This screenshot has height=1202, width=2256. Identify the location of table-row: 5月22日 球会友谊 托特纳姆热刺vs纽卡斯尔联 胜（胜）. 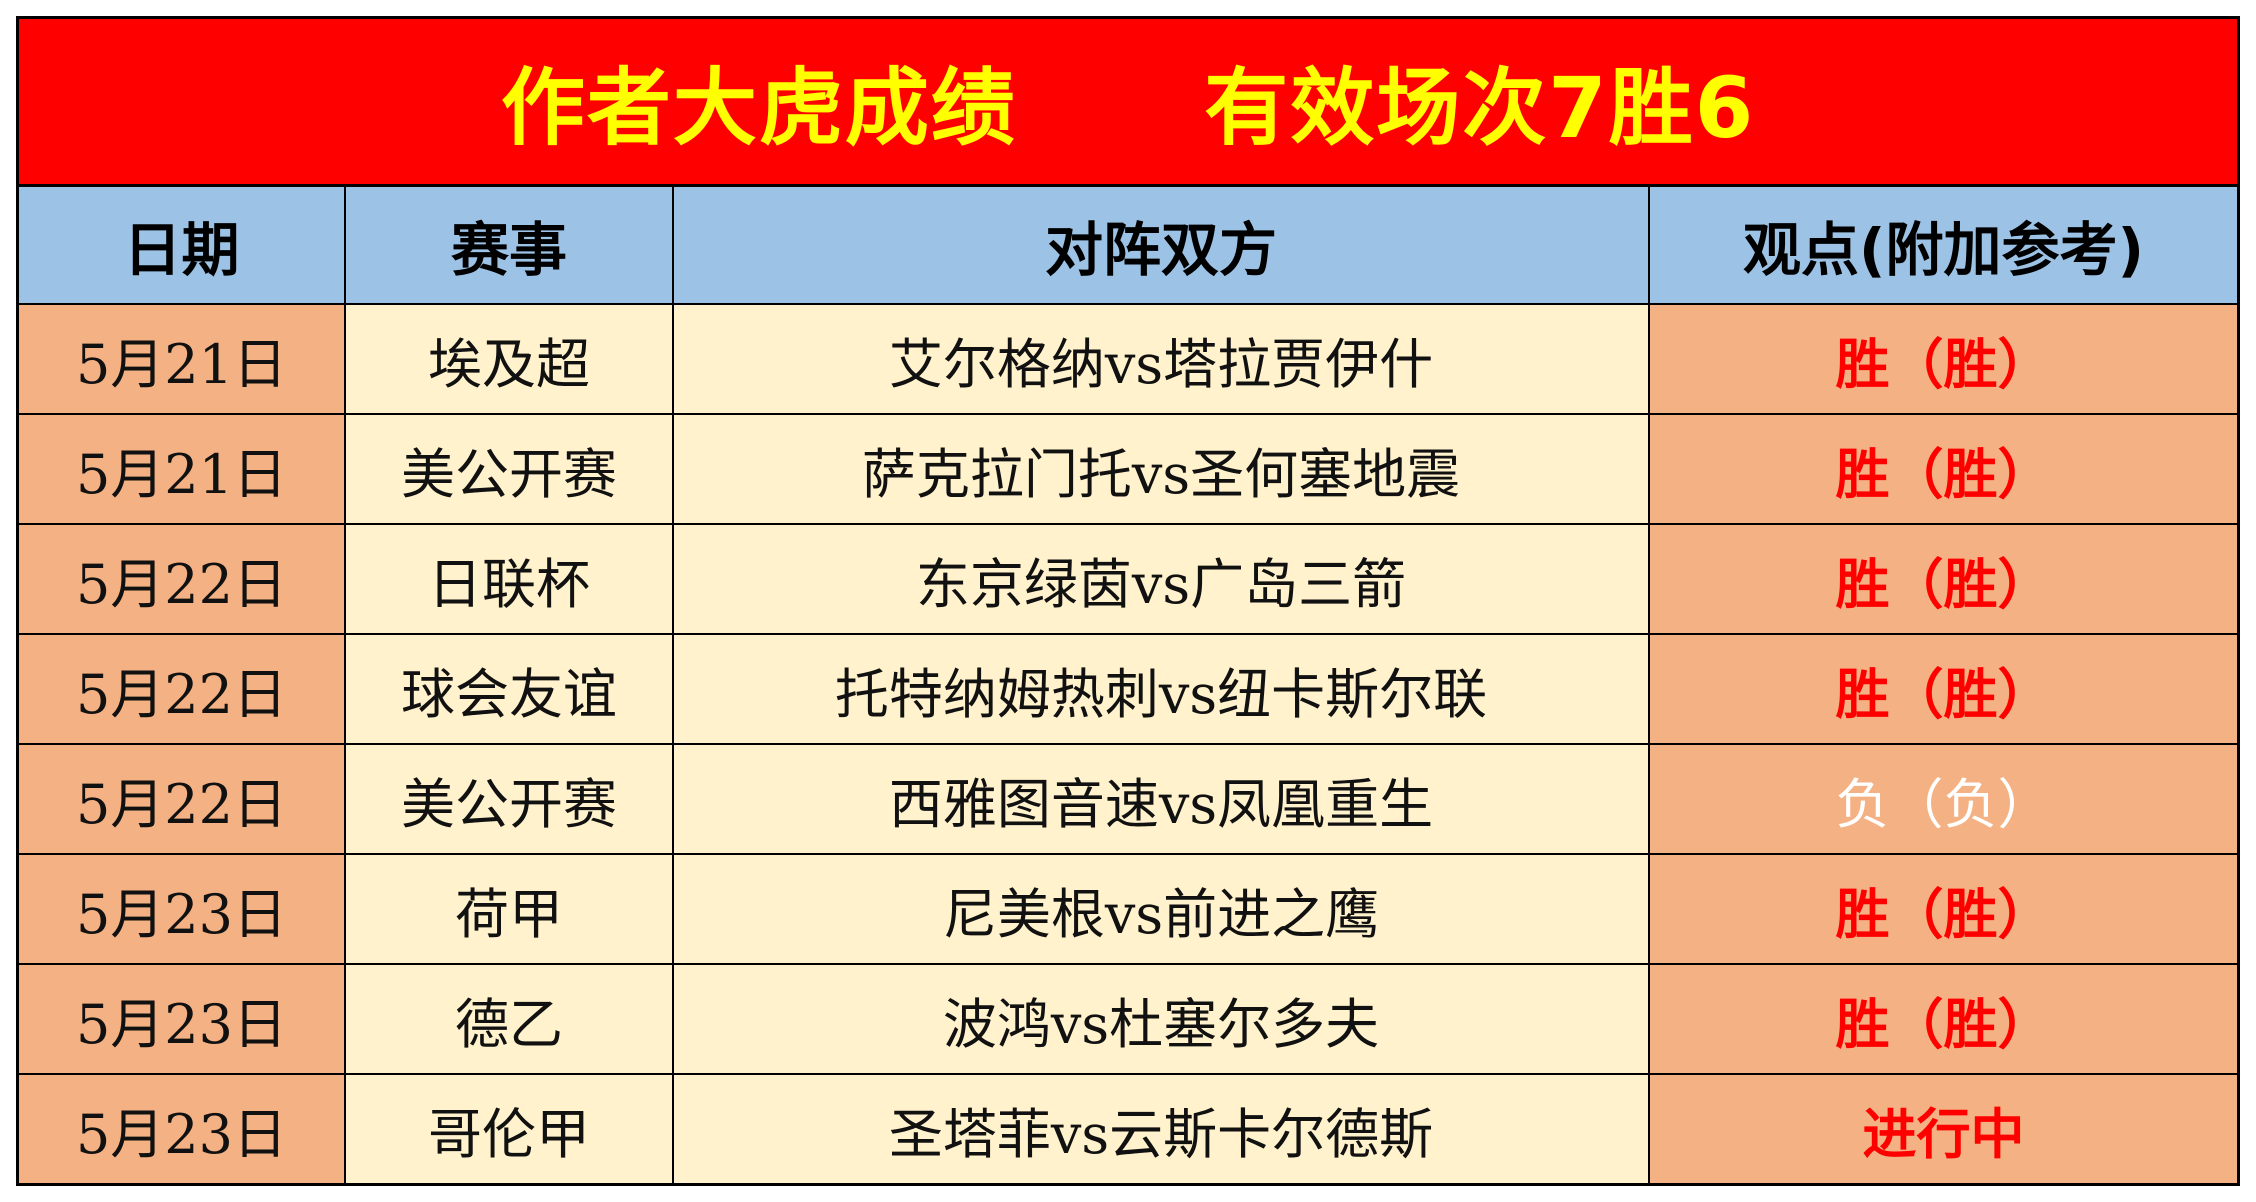
(1128, 689).